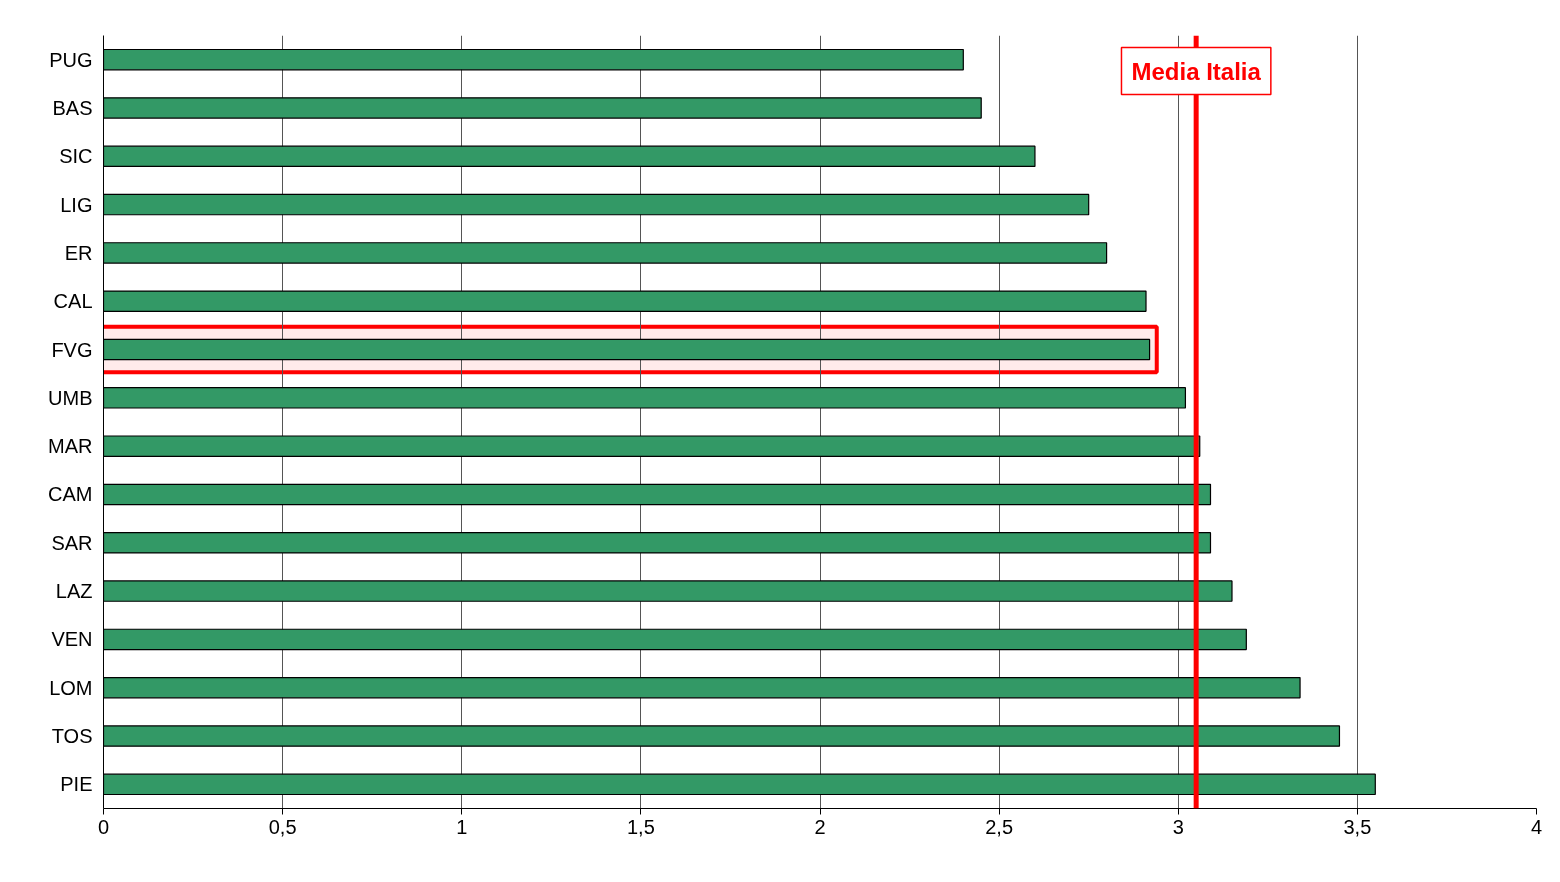  I want to click on x-tick-label: 4, so click(1536, 826).